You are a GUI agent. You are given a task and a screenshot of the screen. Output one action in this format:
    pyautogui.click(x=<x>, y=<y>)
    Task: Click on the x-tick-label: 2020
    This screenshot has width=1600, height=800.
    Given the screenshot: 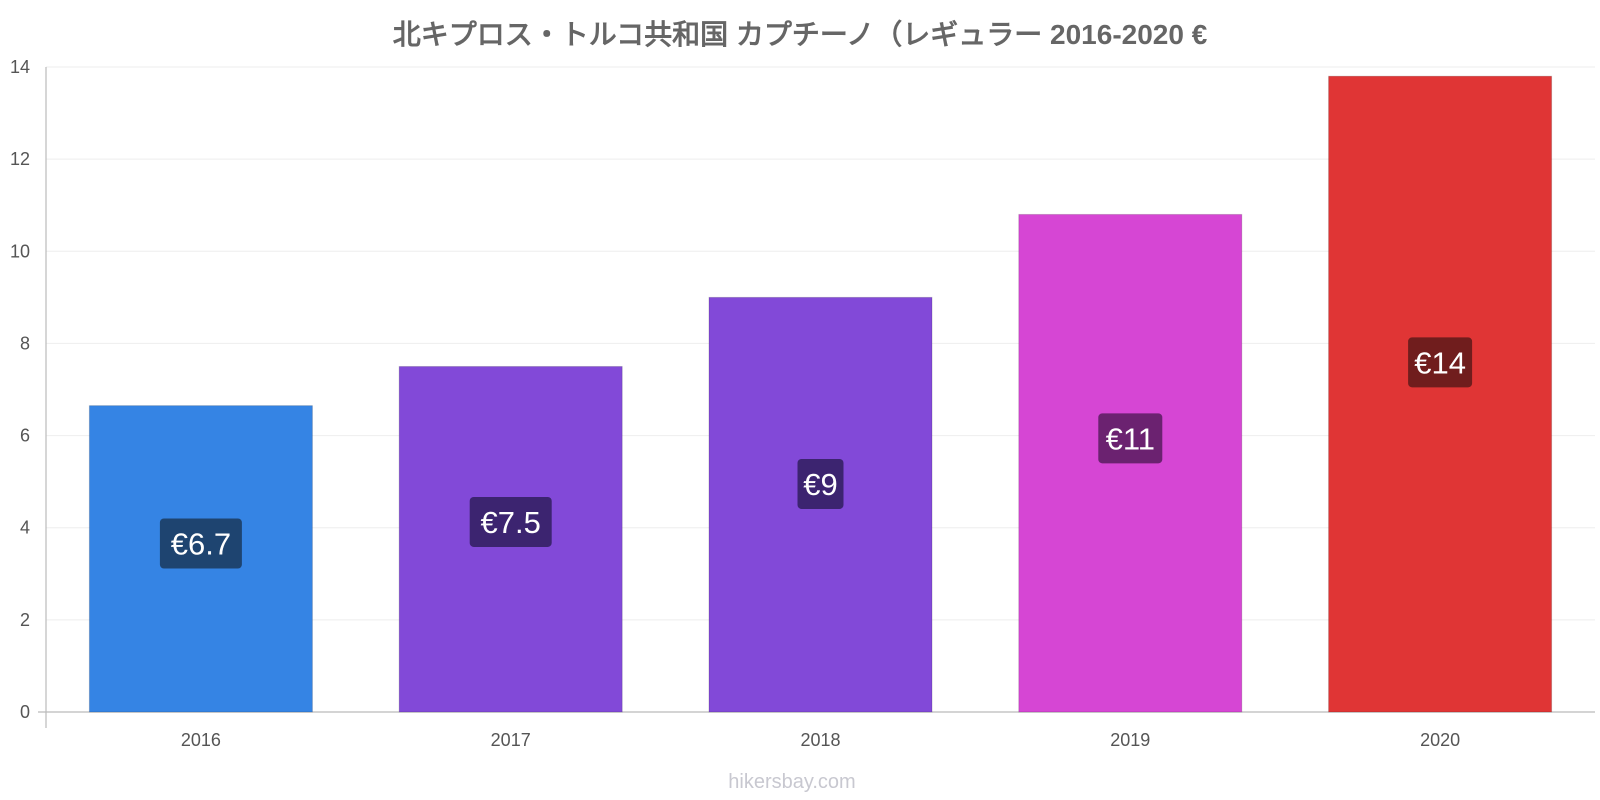 What is the action you would take?
    pyautogui.click(x=1440, y=740)
    